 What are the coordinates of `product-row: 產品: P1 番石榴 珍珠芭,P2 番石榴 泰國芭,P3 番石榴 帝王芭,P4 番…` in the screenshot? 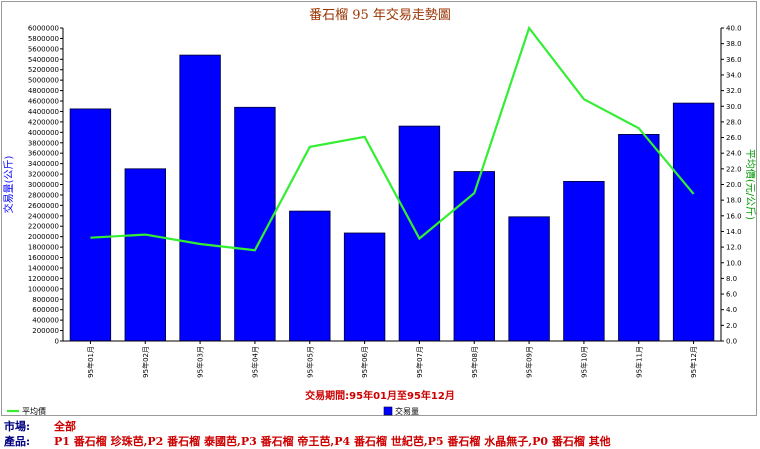 It's located at (307, 441).